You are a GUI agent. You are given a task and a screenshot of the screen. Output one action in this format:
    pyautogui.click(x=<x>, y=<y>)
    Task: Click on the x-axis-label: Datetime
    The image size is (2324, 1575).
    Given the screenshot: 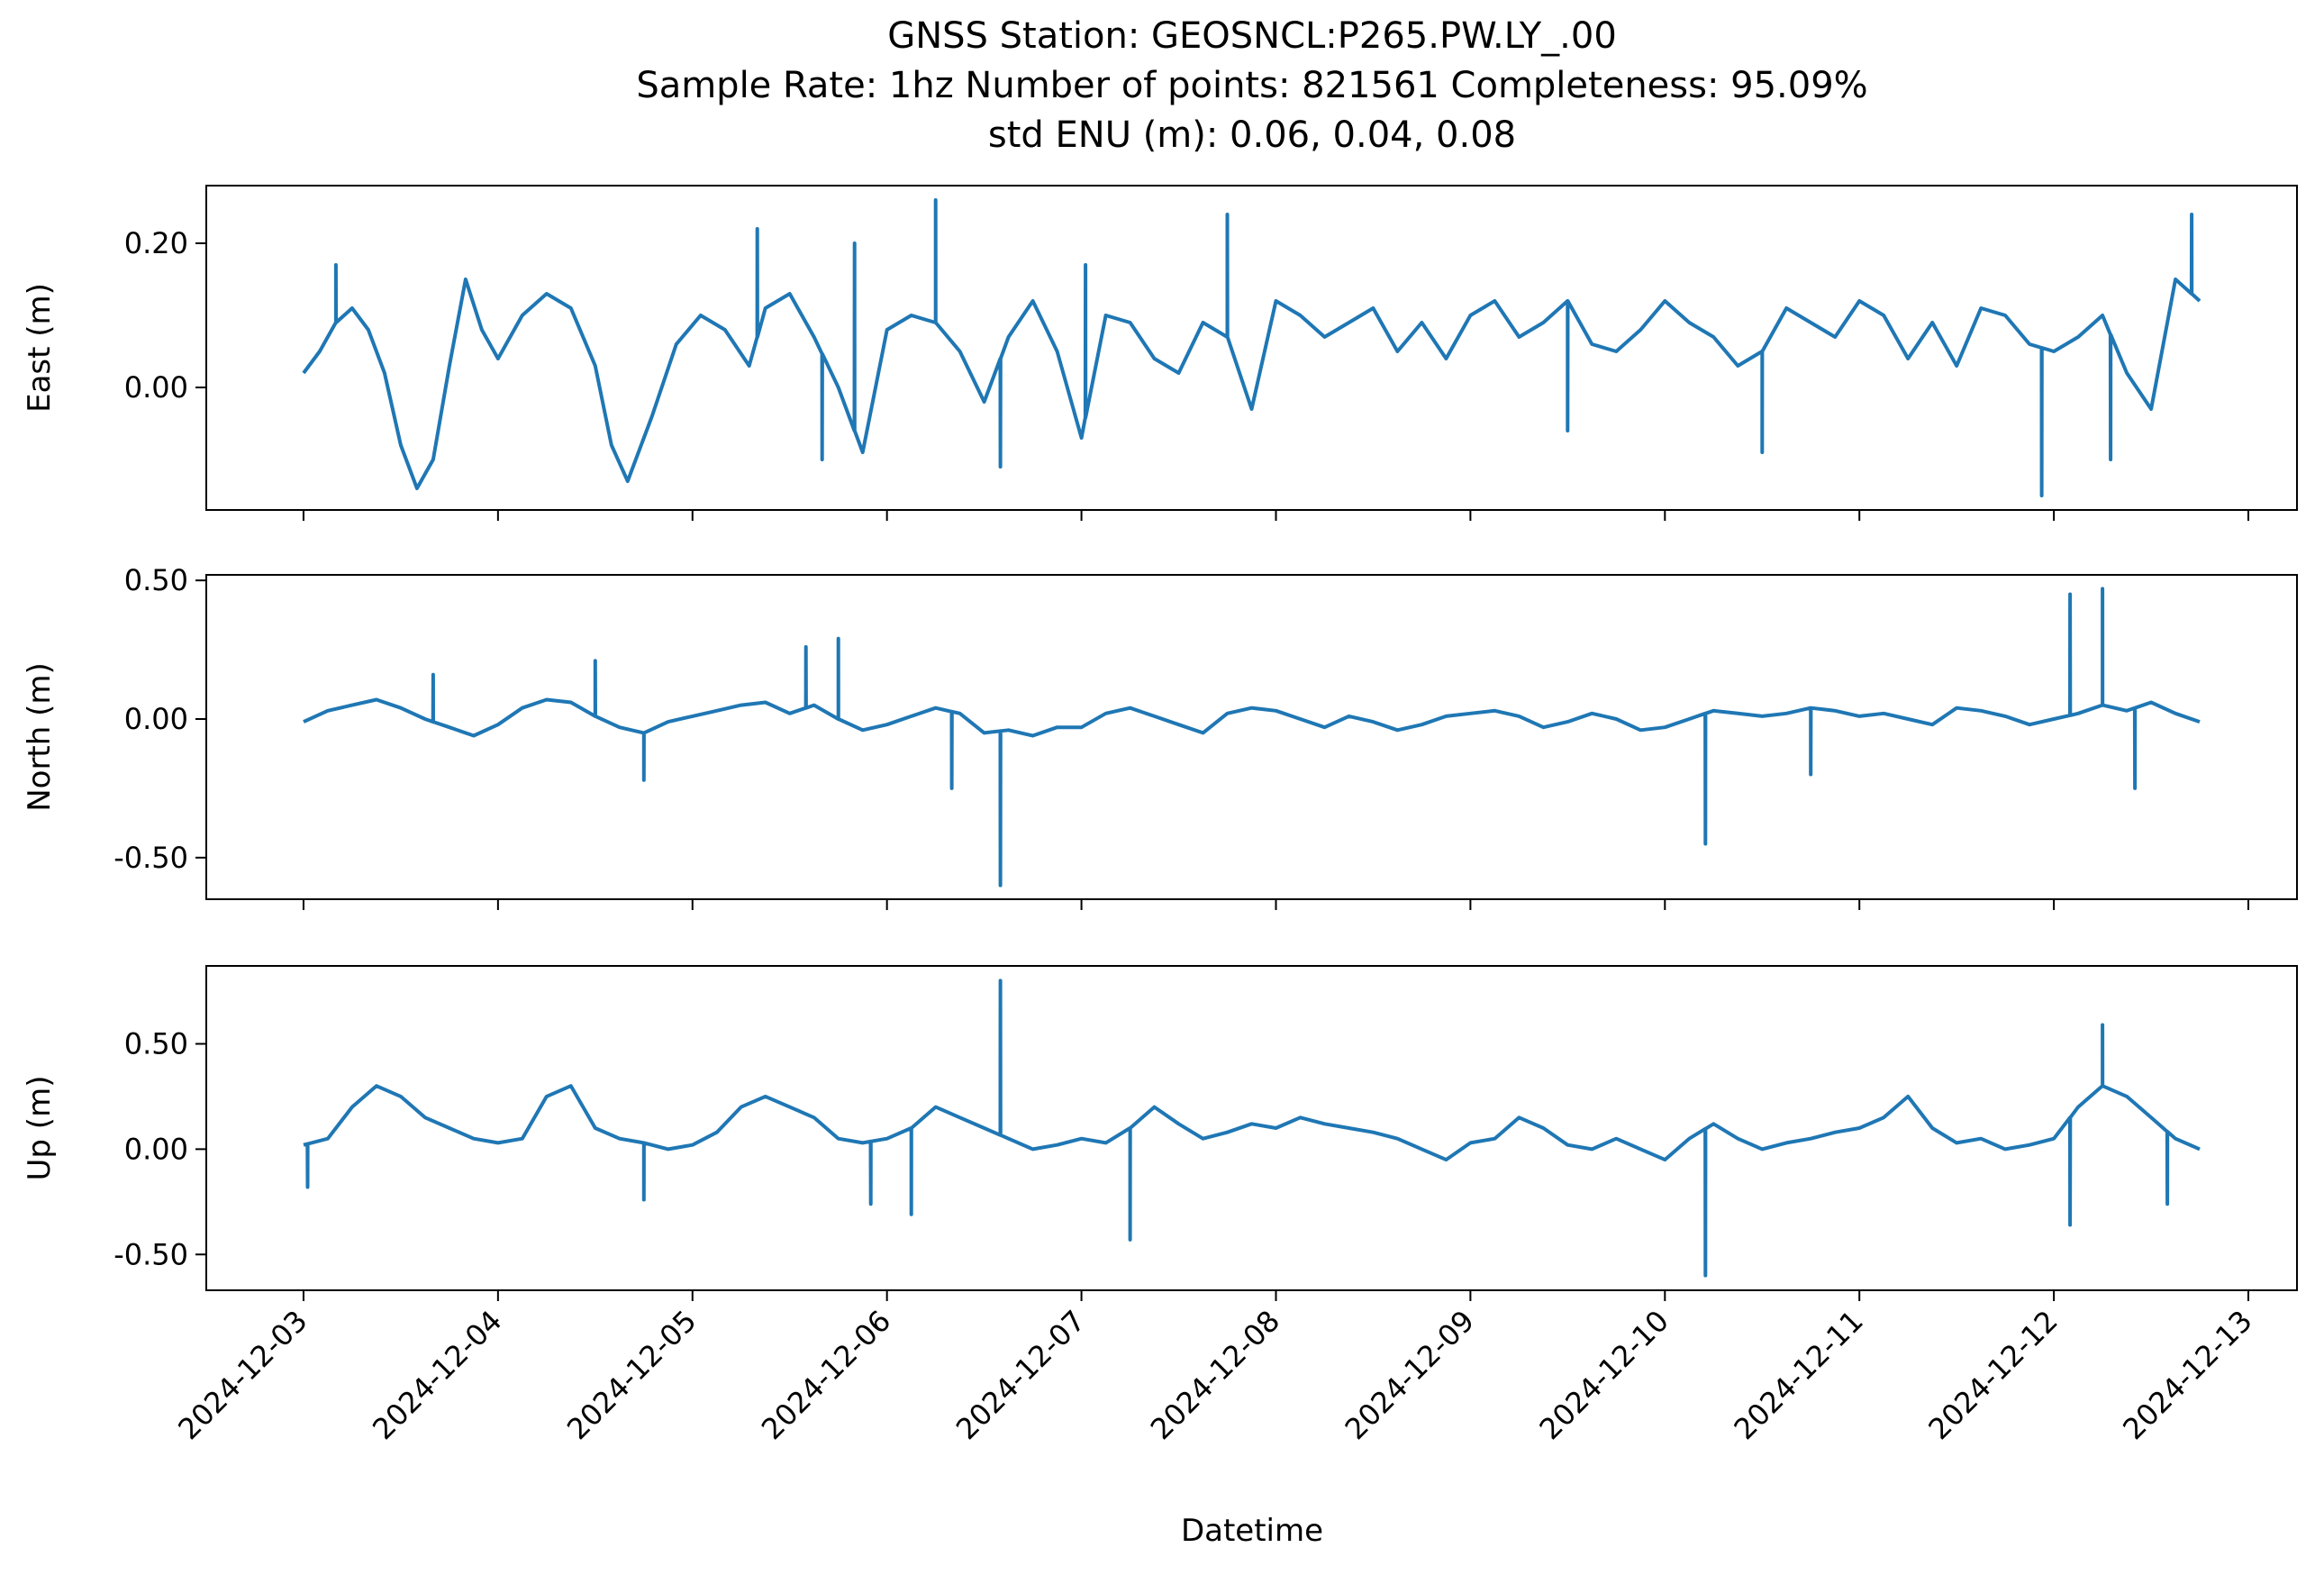 What is the action you would take?
    pyautogui.click(x=1252, y=1531)
    